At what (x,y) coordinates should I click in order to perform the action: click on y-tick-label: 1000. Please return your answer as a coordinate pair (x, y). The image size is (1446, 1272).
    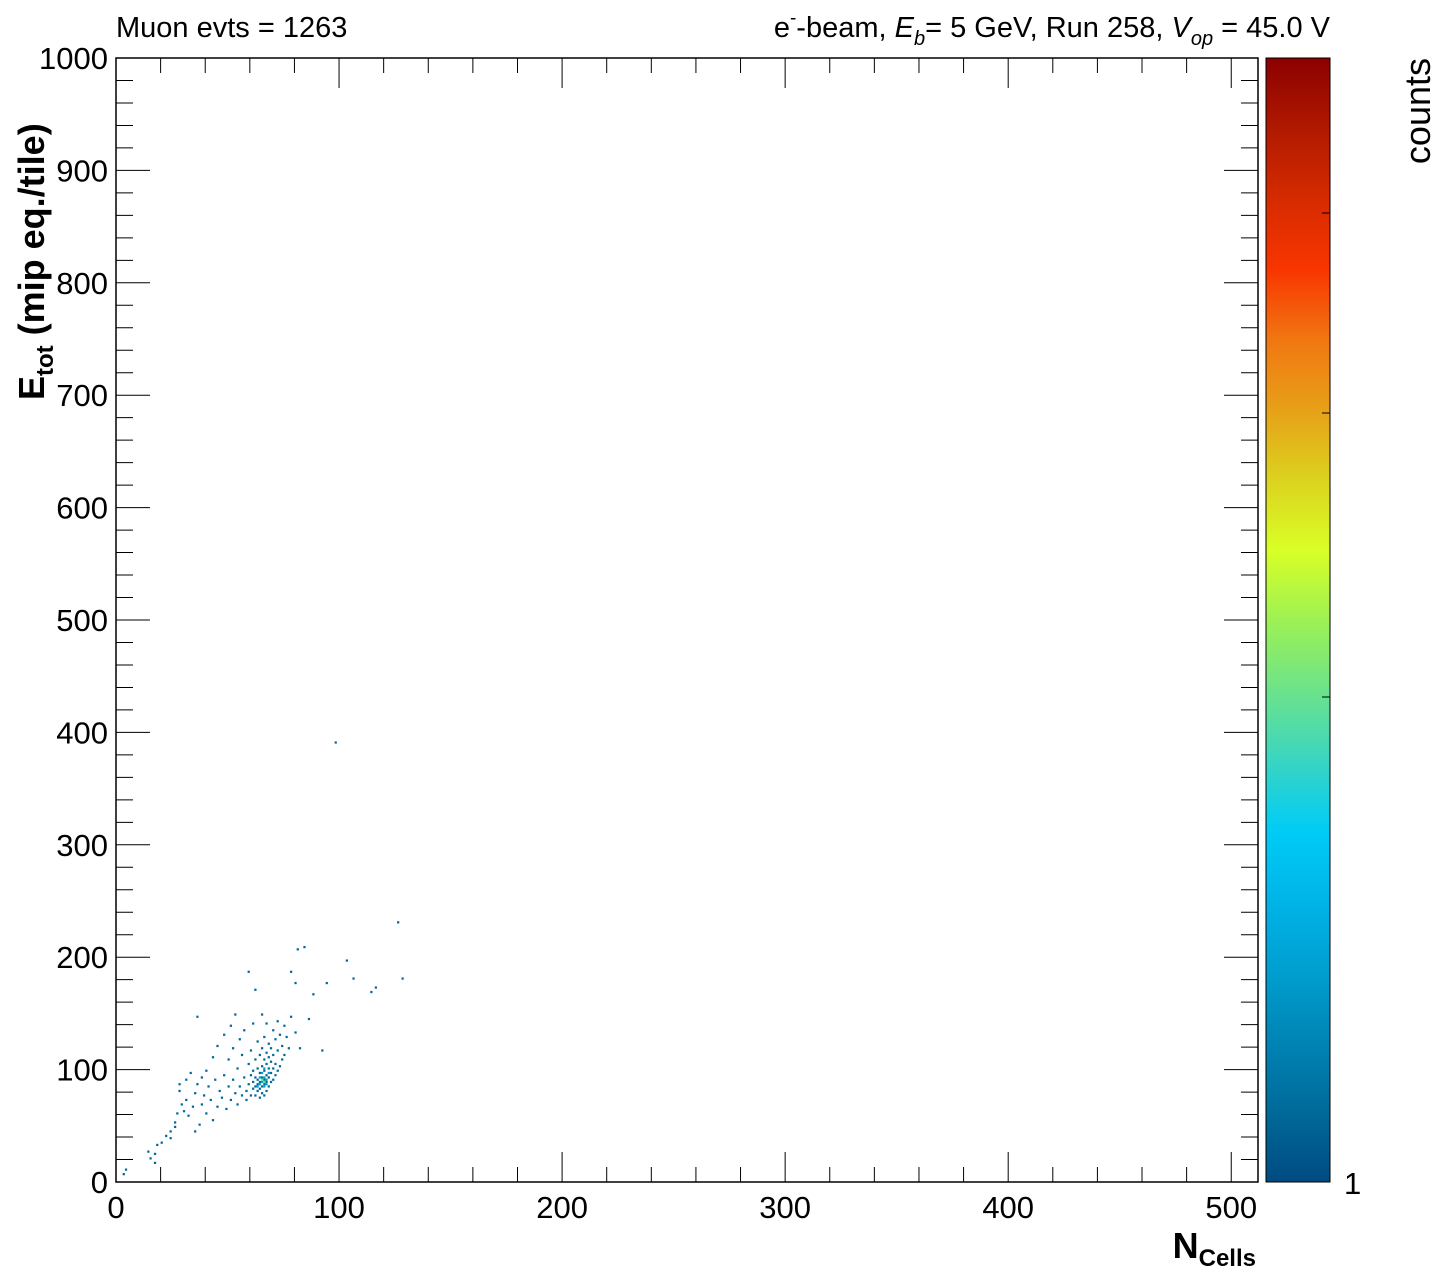
    Looking at the image, I should click on (73, 58).